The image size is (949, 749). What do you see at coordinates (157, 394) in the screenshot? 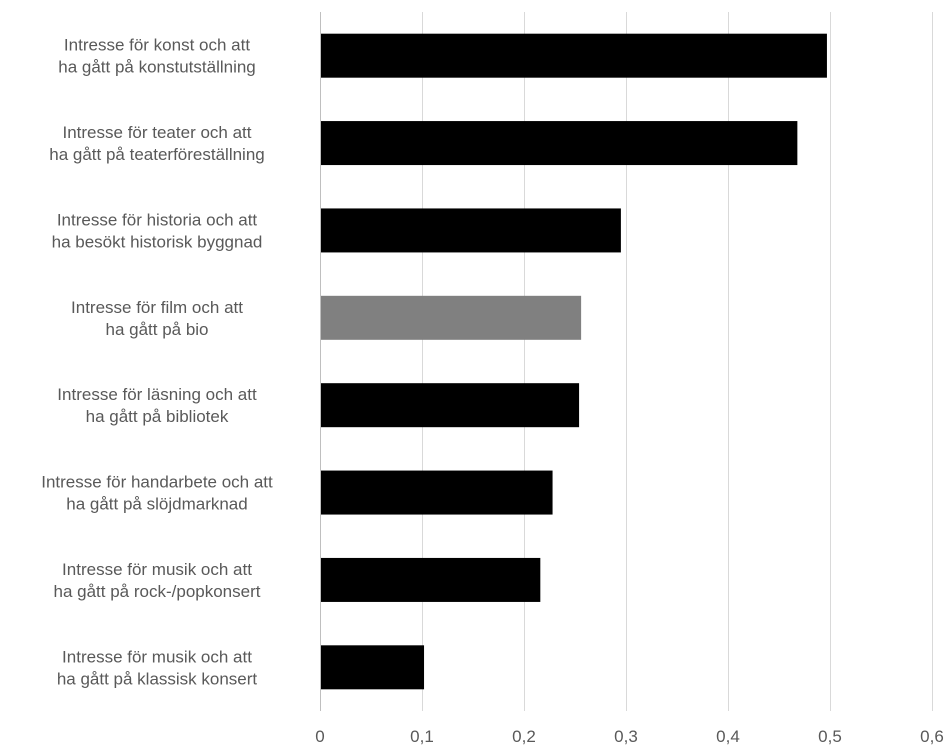
I see `category-label: Intresse för läsning och att` at bounding box center [157, 394].